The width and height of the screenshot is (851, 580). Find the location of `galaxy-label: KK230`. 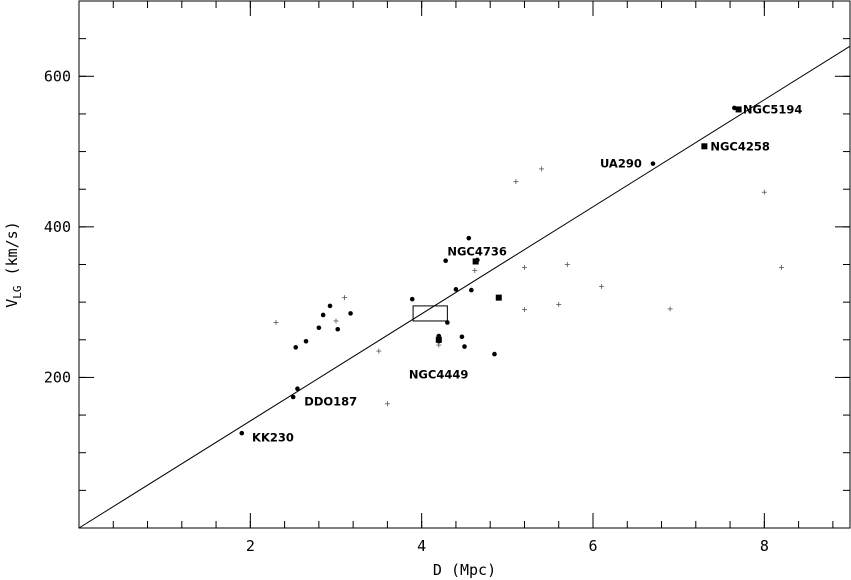

galaxy-label: KK230 is located at coordinates (273, 438).